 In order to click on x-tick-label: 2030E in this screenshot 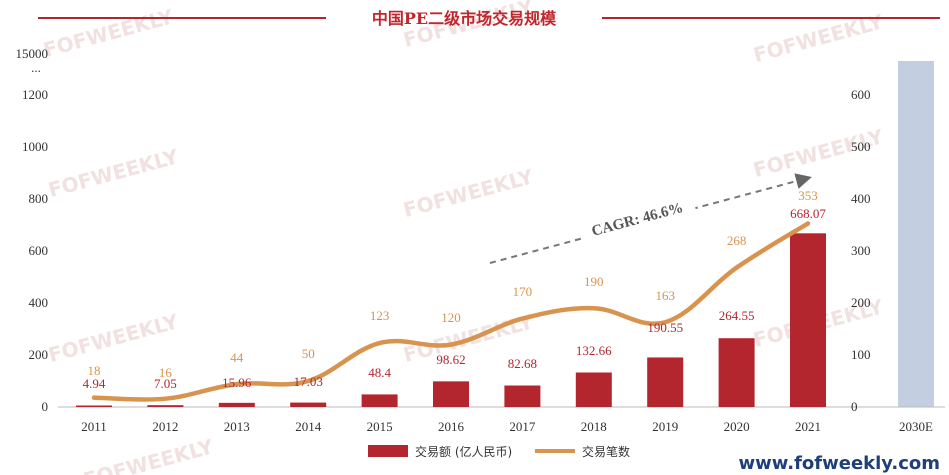, I will do `click(916, 426)`.